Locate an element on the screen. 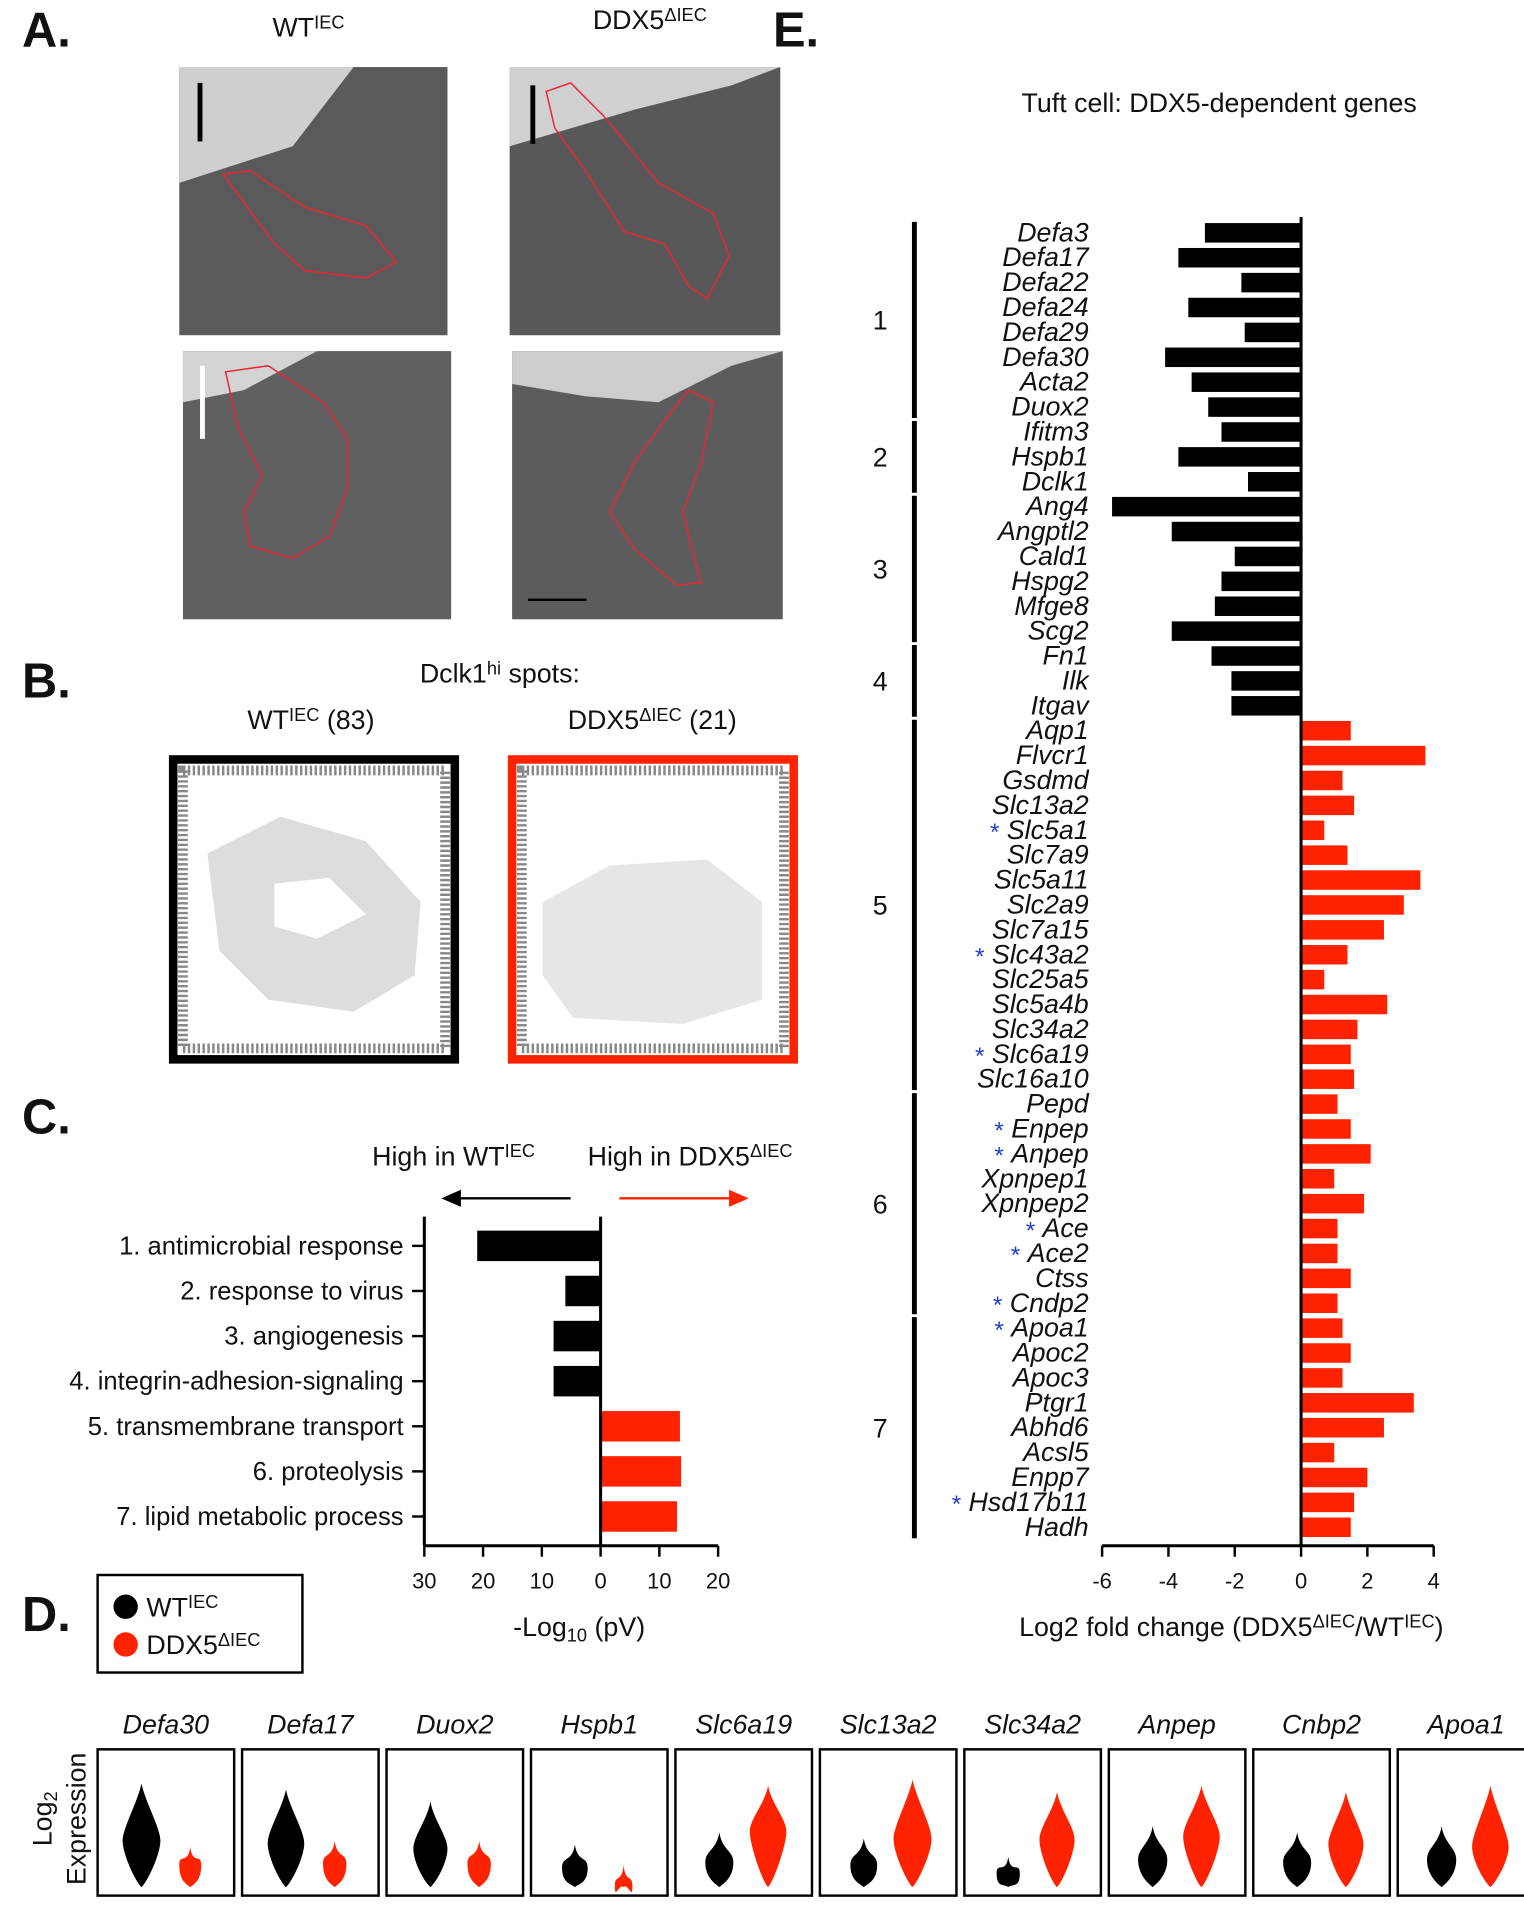 The width and height of the screenshot is (1524, 1925). violin-panels is located at coordinates (810, 1822).